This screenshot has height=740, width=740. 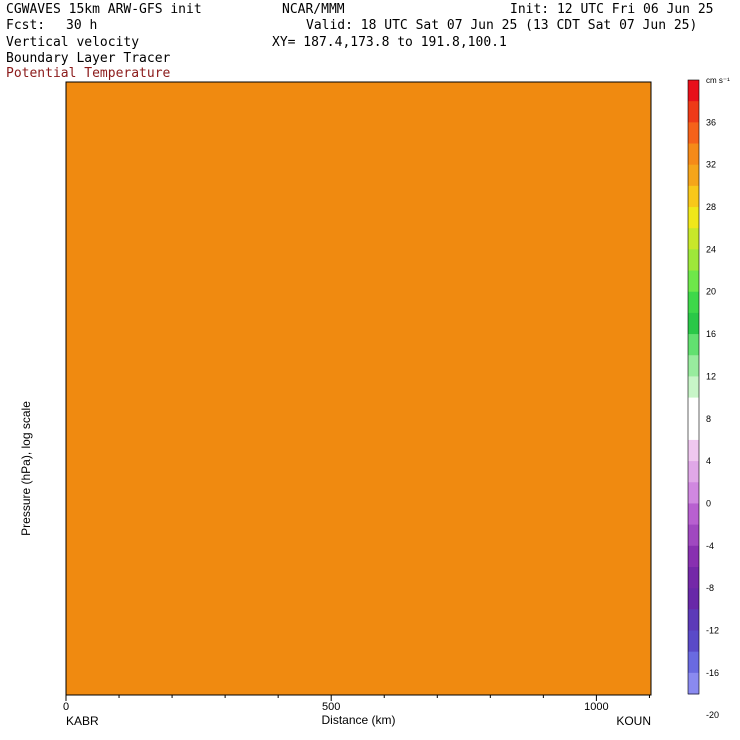 I want to click on forecast-hour: 30 h, so click(x=82, y=25).